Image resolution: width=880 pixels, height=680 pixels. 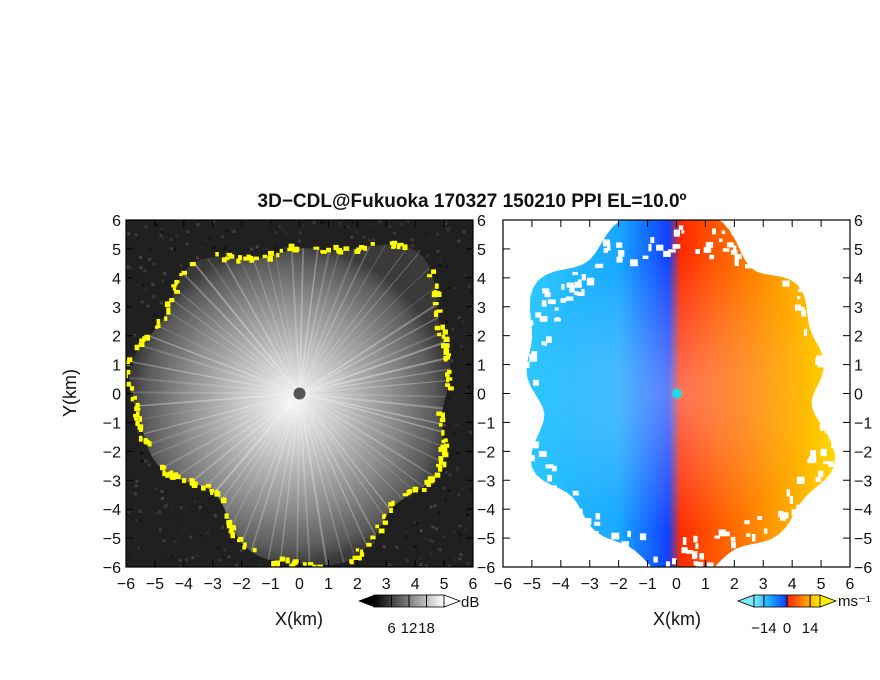 What do you see at coordinates (481, 337) in the screenshot?
I see `y-tick-label-right: 2` at bounding box center [481, 337].